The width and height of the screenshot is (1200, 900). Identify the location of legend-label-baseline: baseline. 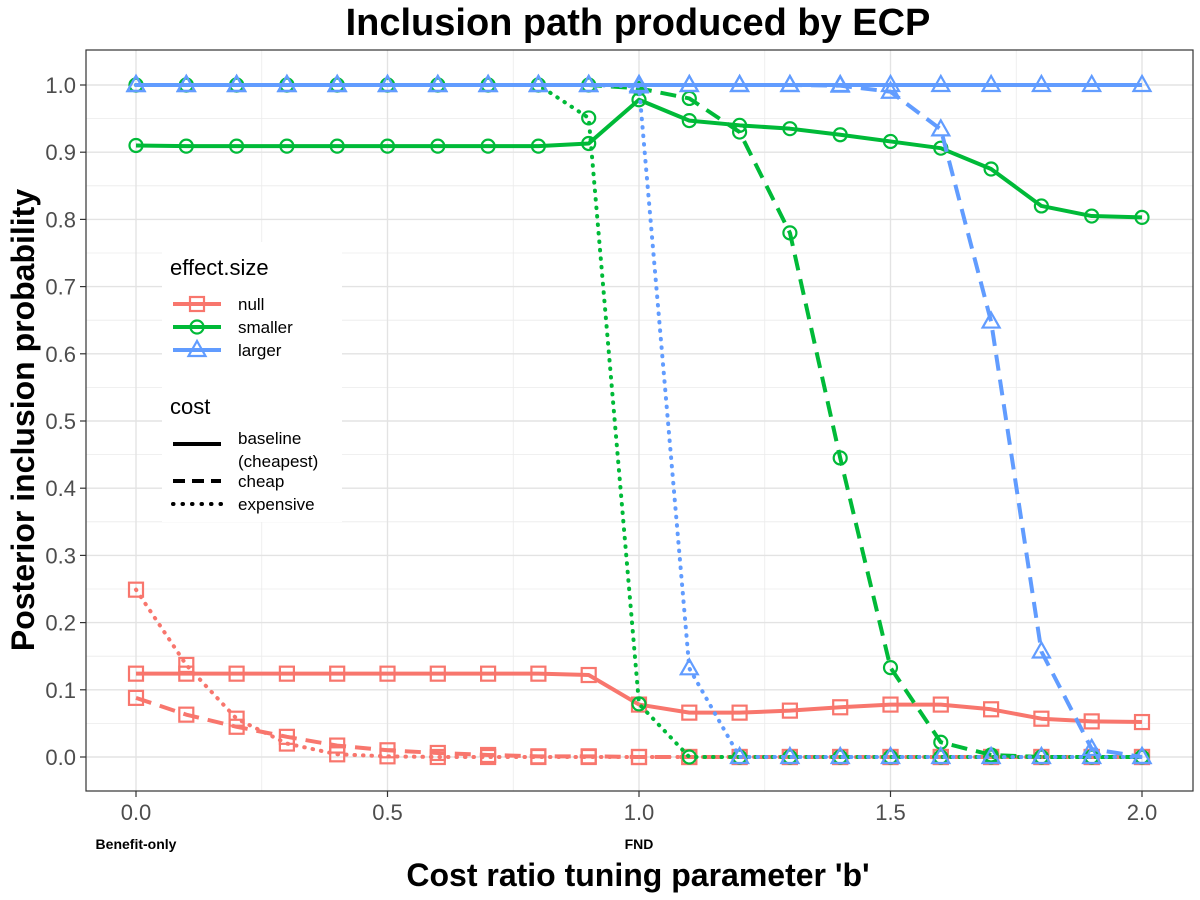
(269, 438).